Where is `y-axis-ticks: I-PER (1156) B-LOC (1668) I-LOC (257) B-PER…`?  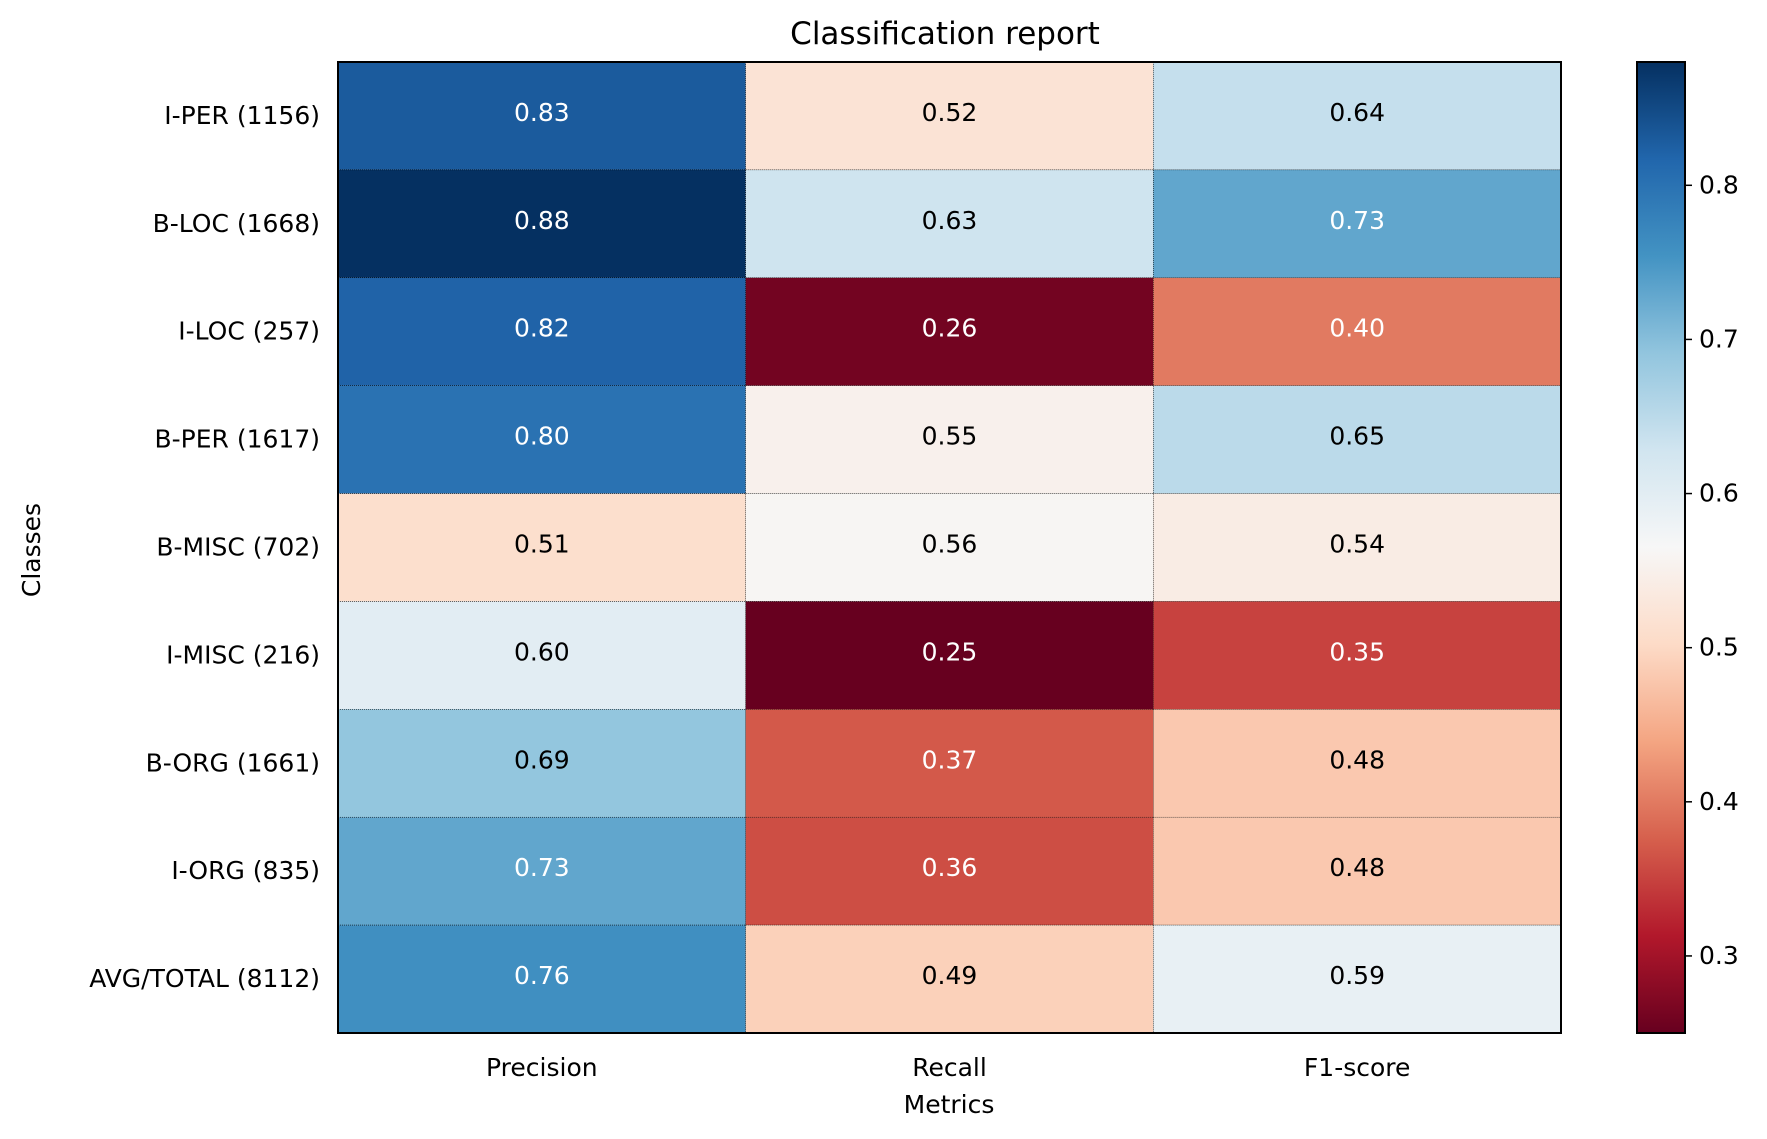 y-axis-ticks: I-PER (1156) B-LOC (1668) I-LOC (257) B-PER… is located at coordinates (204, 547).